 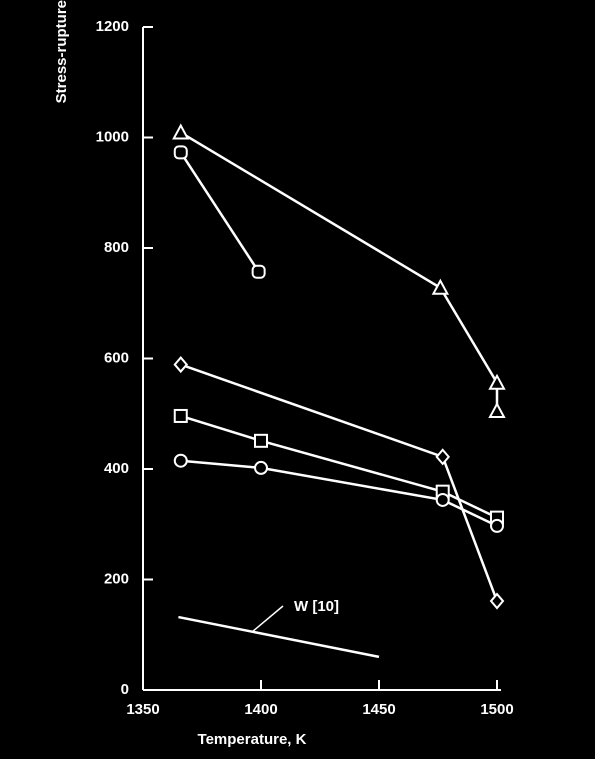 What do you see at coordinates (116, 468) in the screenshot?
I see `y-tick-label: 400` at bounding box center [116, 468].